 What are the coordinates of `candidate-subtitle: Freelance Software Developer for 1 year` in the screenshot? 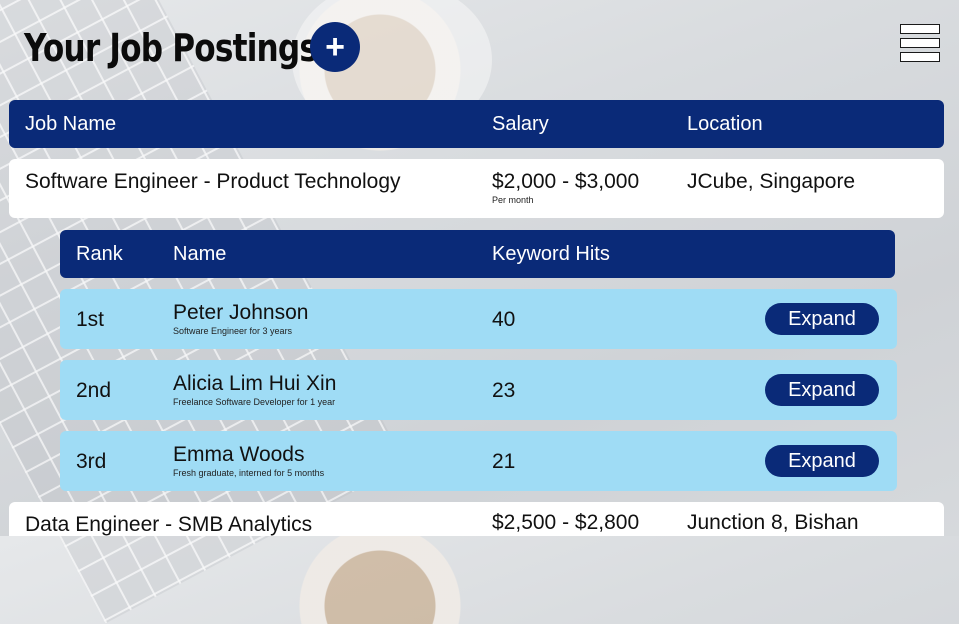 It's located at (254, 402).